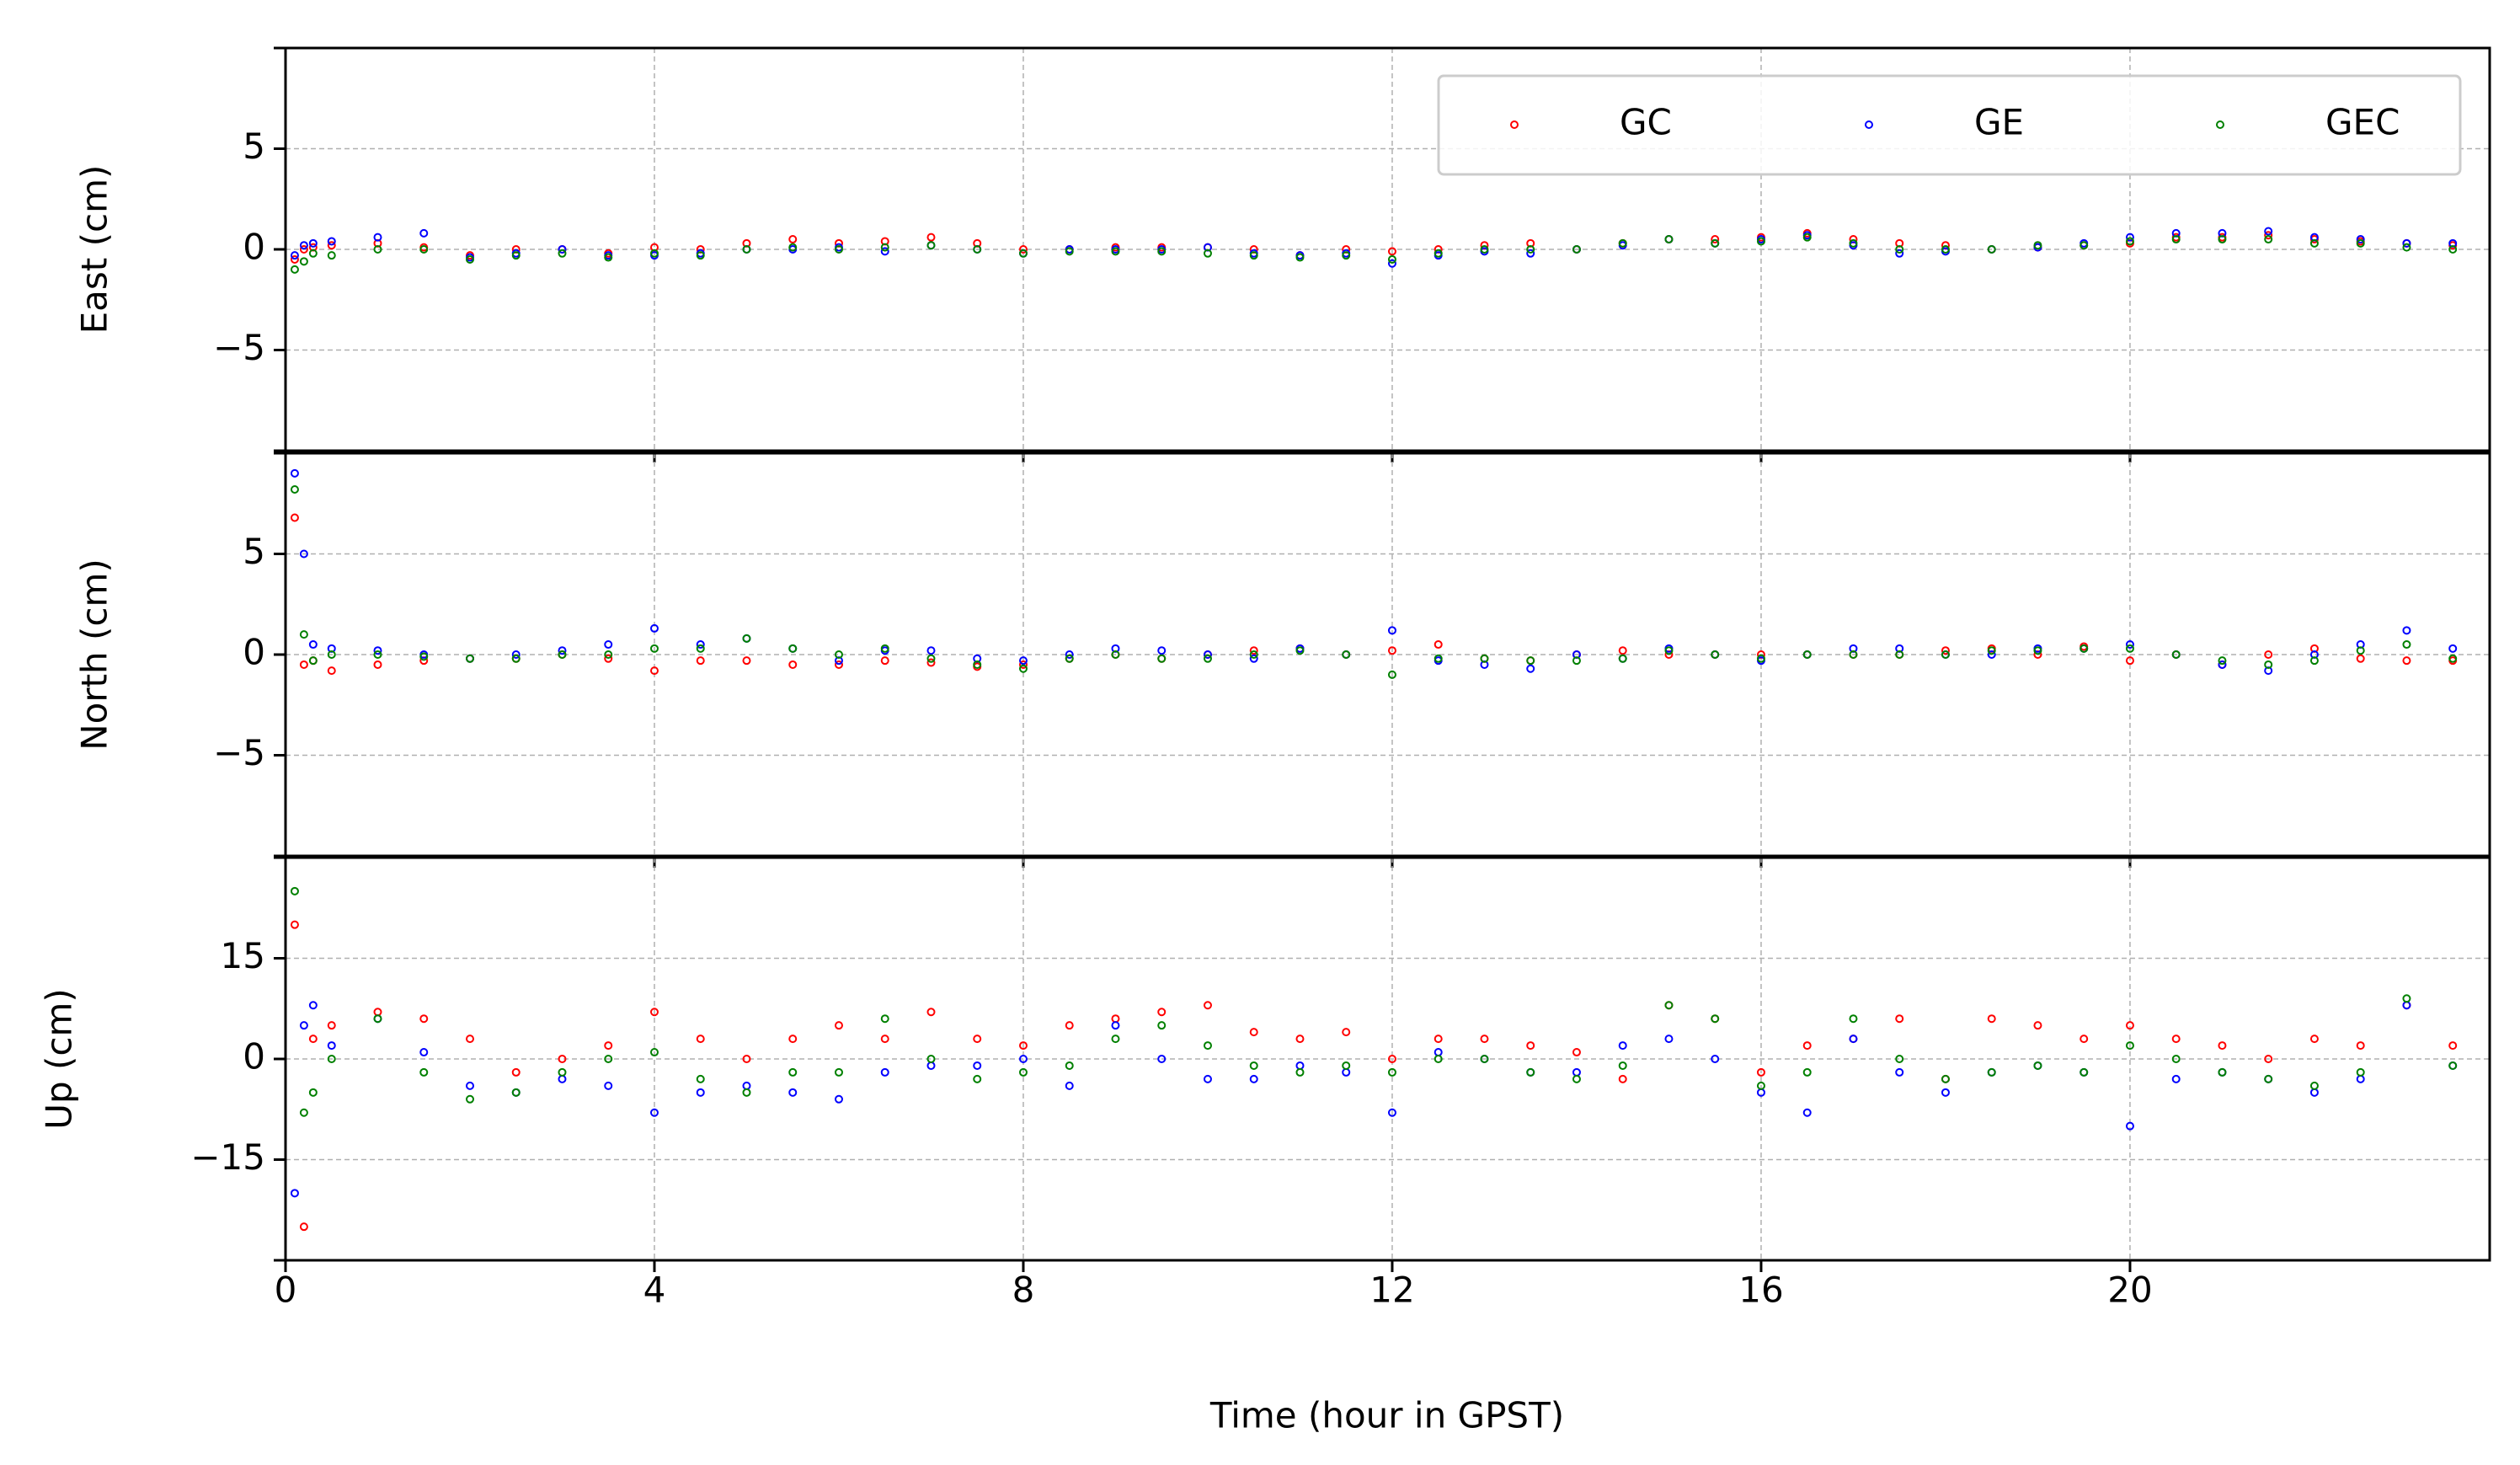 This screenshot has height=1465, width=2520. What do you see at coordinates (94, 655) in the screenshot?
I see `y-axis-label: North (cm)` at bounding box center [94, 655].